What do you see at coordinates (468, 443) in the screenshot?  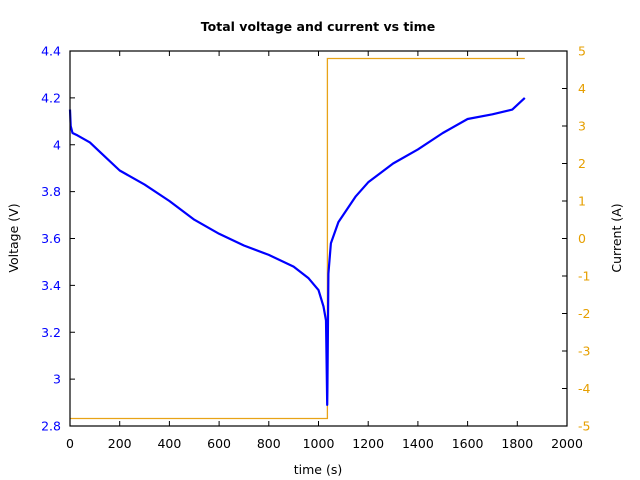 I see `x-tick-label: 1600` at bounding box center [468, 443].